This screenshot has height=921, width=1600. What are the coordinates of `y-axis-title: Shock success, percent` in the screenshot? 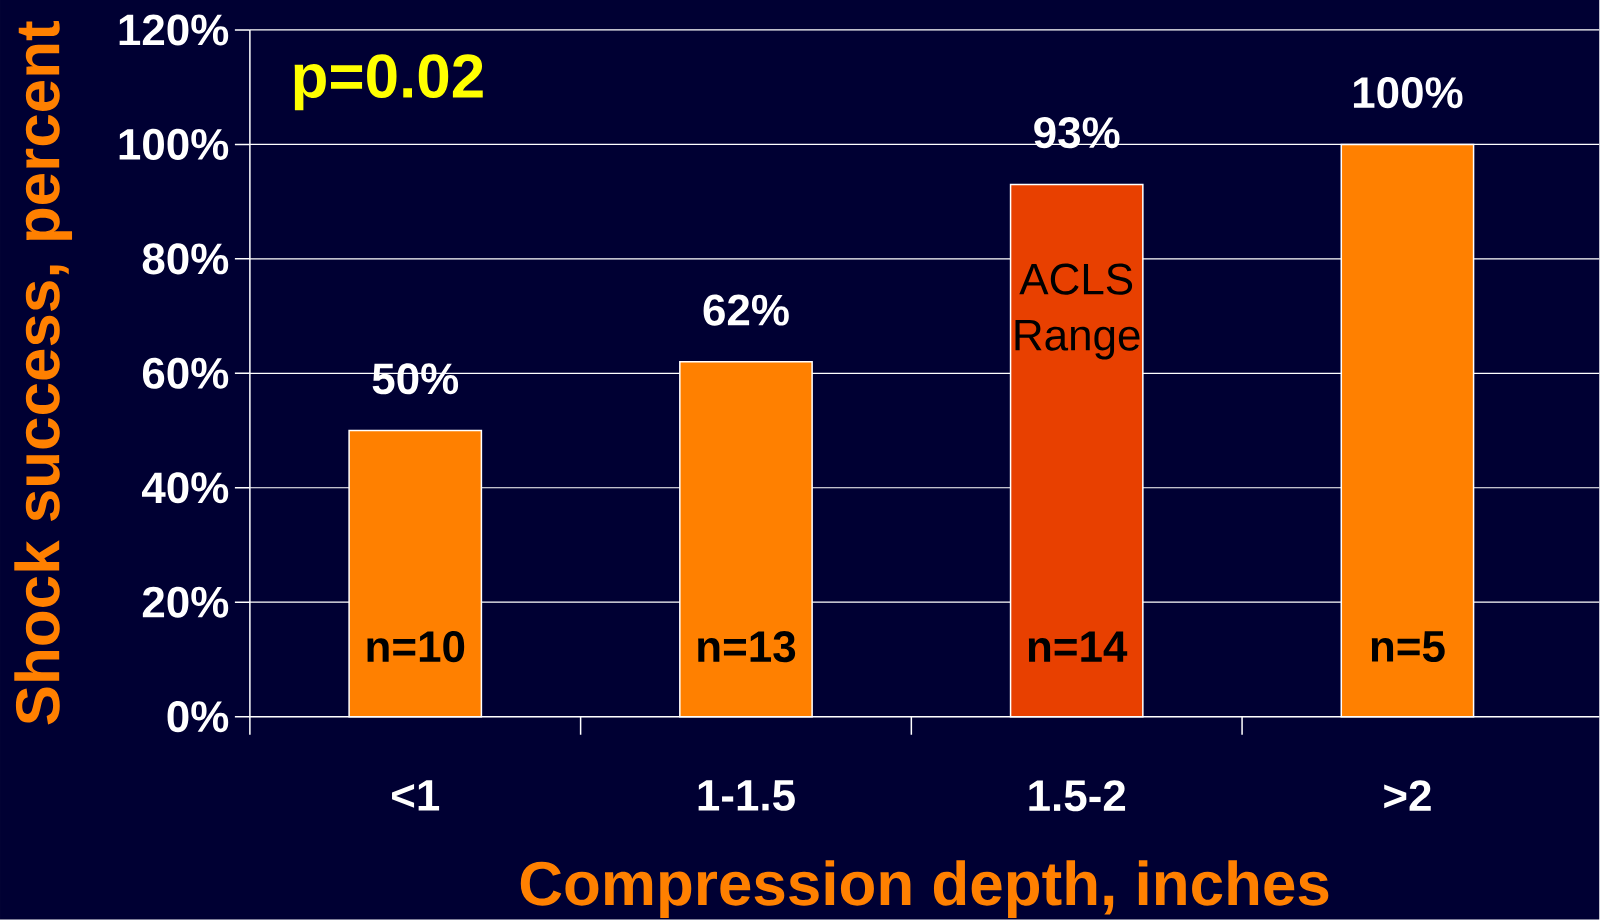 It's located at (43, 373).